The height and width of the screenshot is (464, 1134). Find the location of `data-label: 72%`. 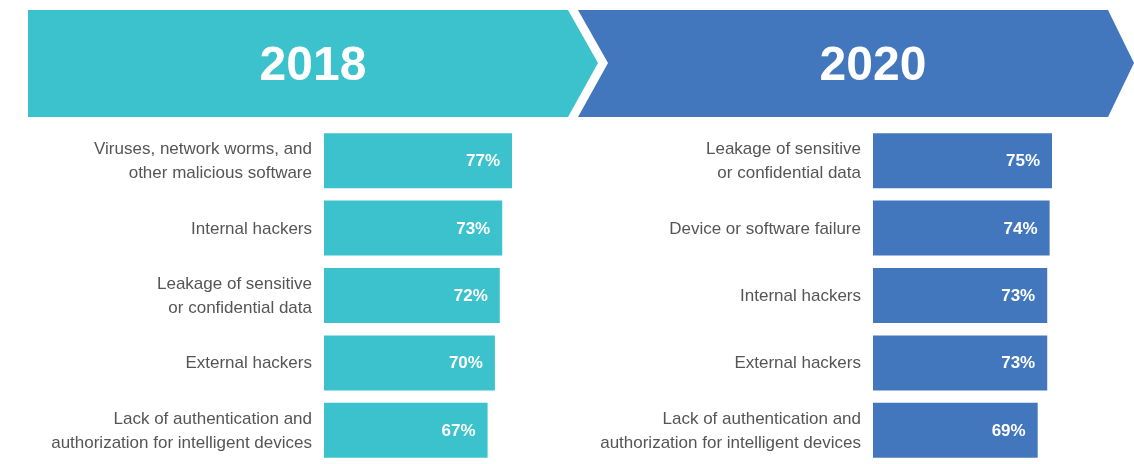

data-label: 72% is located at coordinates (470, 295).